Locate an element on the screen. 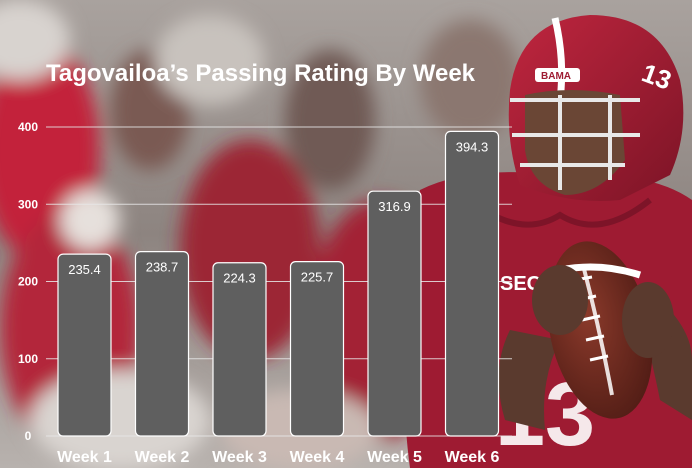 The height and width of the screenshot is (468, 692). x-tick-label: Week 4 is located at coordinates (317, 457).